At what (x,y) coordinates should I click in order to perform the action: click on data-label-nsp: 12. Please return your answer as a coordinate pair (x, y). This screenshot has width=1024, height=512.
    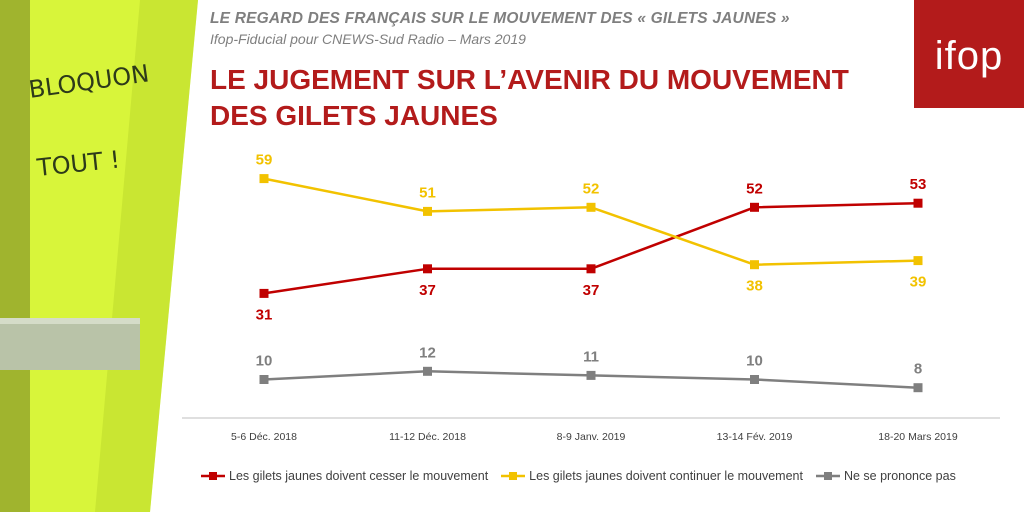
    Looking at the image, I should click on (427, 352).